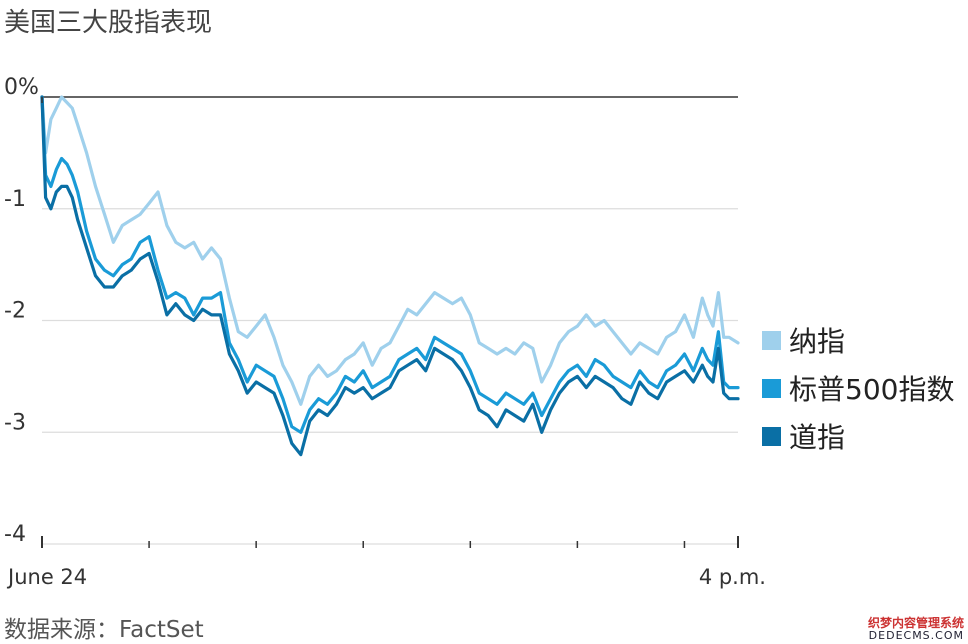  Describe the element at coordinates (858, 340) in the screenshot. I see `legend-item-nasdaq: 纳指` at that location.